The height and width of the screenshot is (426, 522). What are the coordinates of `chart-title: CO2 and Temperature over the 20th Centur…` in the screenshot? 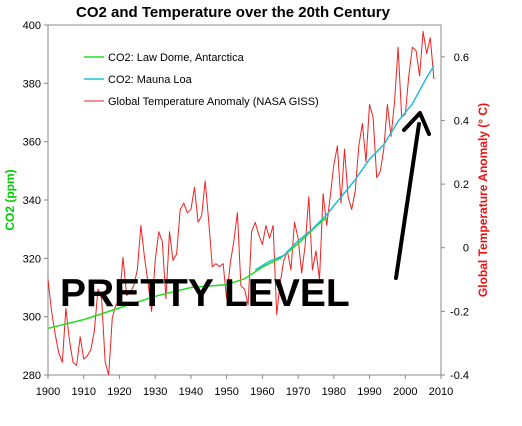 It's located at (233, 12).